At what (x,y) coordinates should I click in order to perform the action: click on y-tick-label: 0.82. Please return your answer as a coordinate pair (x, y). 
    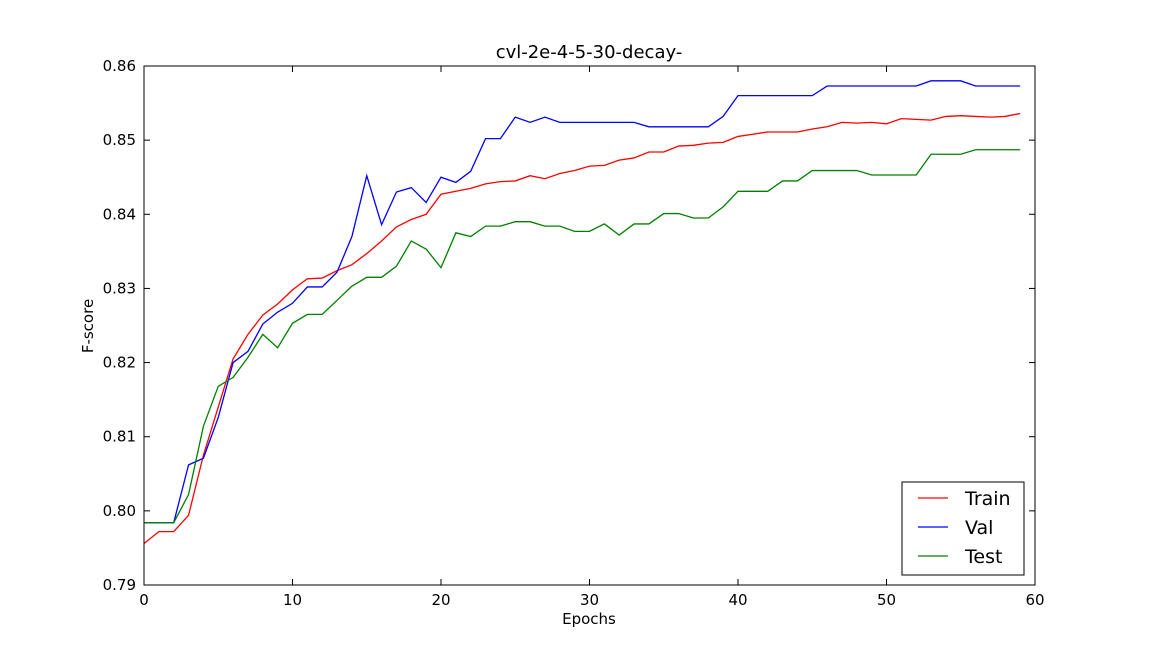
    Looking at the image, I should click on (119, 363).